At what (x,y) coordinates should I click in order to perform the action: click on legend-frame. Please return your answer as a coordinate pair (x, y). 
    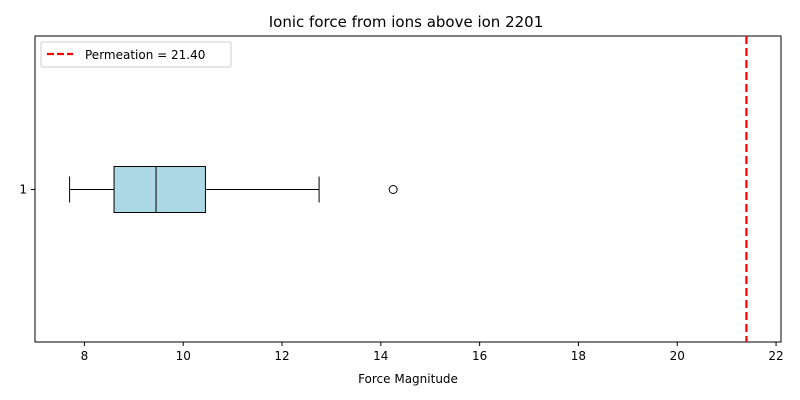
    Looking at the image, I should click on (136, 54).